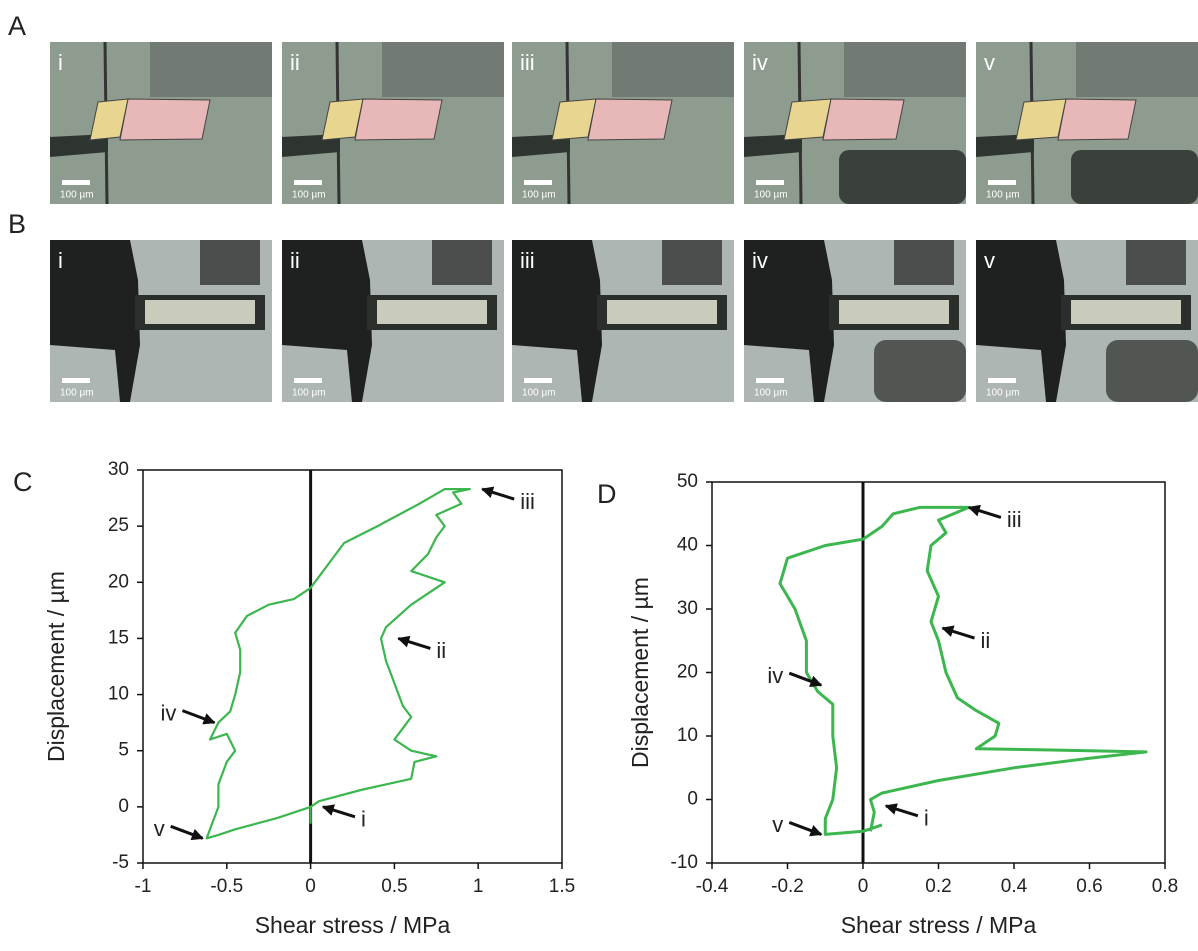 Image resolution: width=1198 pixels, height=951 pixels. I want to click on y-tick-label: 5, so click(123, 750).